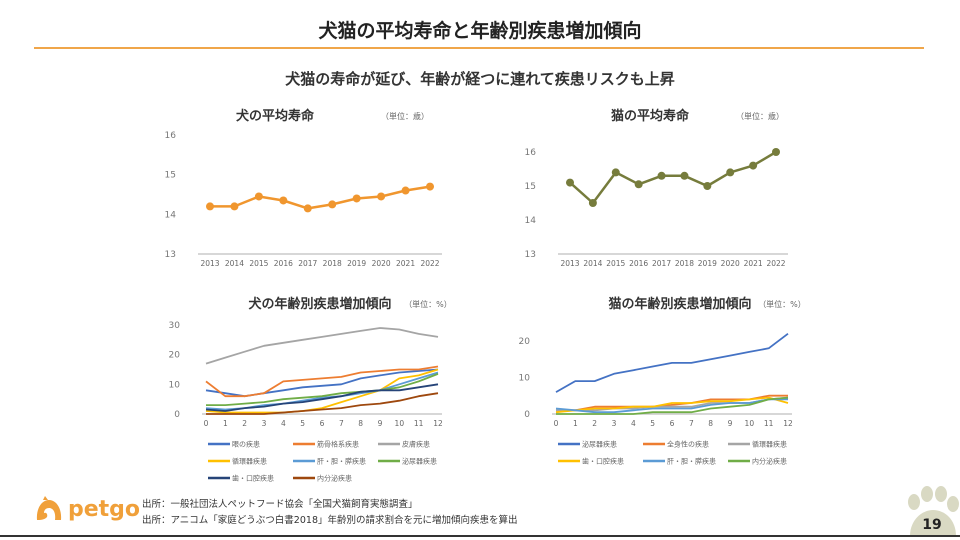 This screenshot has width=960, height=540. I want to click on chart-title: 犬の平均寿命, so click(275, 116).